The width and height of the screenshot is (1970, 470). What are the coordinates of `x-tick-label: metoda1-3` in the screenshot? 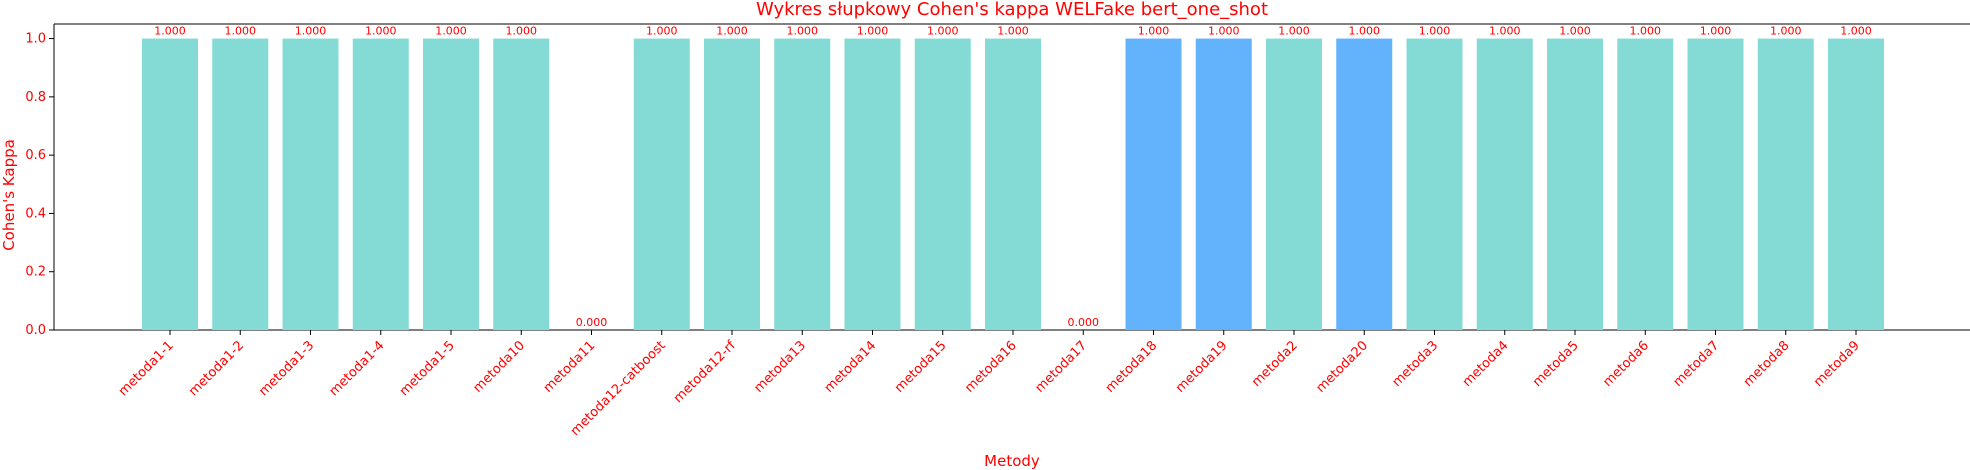 It's located at (286, 368).